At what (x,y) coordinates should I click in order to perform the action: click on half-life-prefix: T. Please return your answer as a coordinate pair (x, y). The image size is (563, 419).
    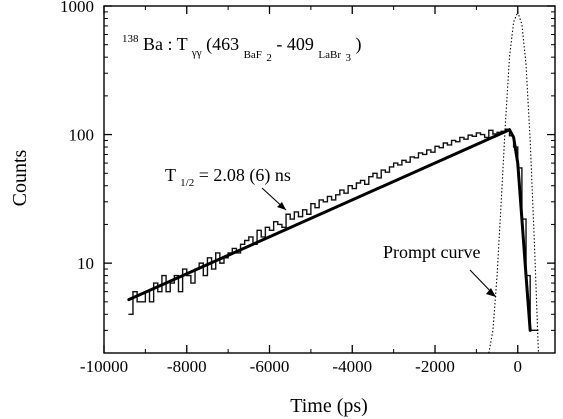
    Looking at the image, I should click on (170, 175).